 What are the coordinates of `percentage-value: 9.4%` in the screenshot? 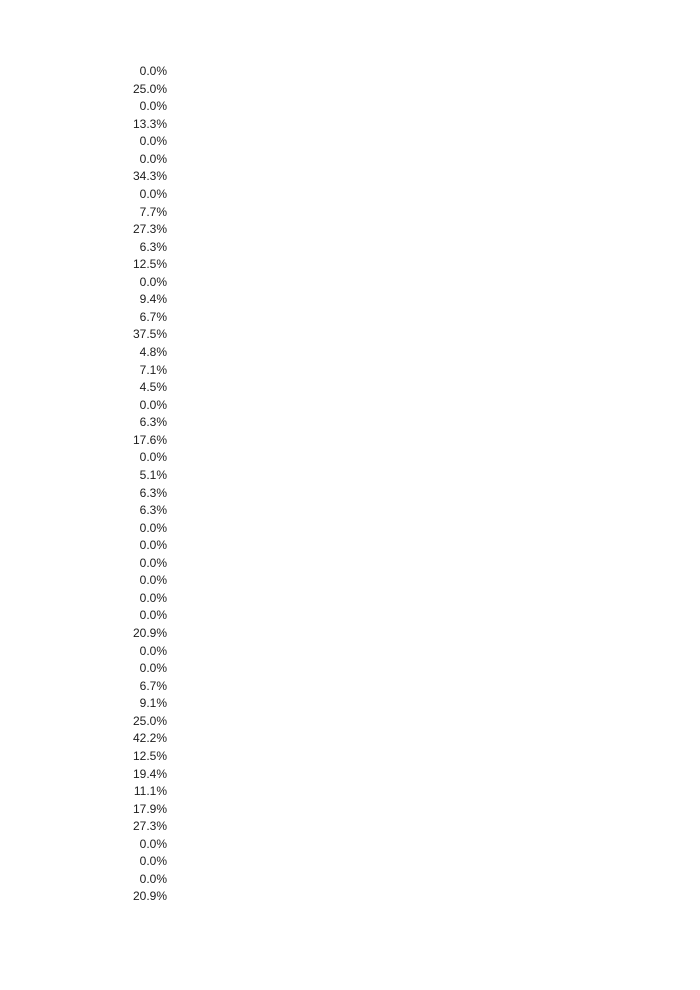 It's located at (153, 299).